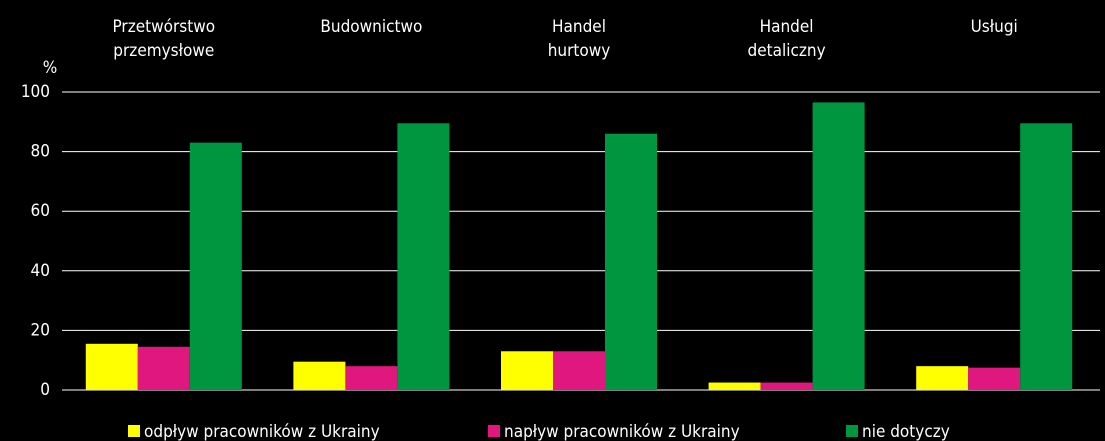  I want to click on y-axis-label: %, so click(50, 68).